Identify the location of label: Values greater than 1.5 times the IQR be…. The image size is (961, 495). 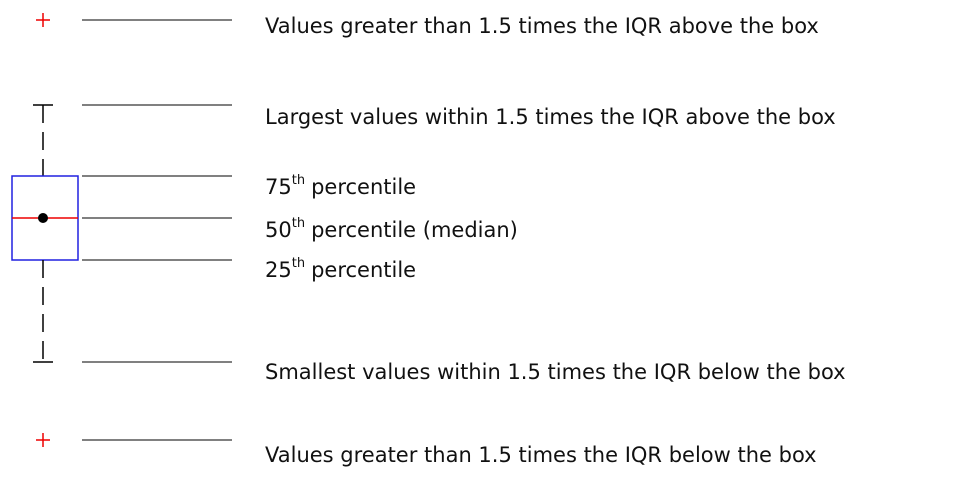
(541, 455).